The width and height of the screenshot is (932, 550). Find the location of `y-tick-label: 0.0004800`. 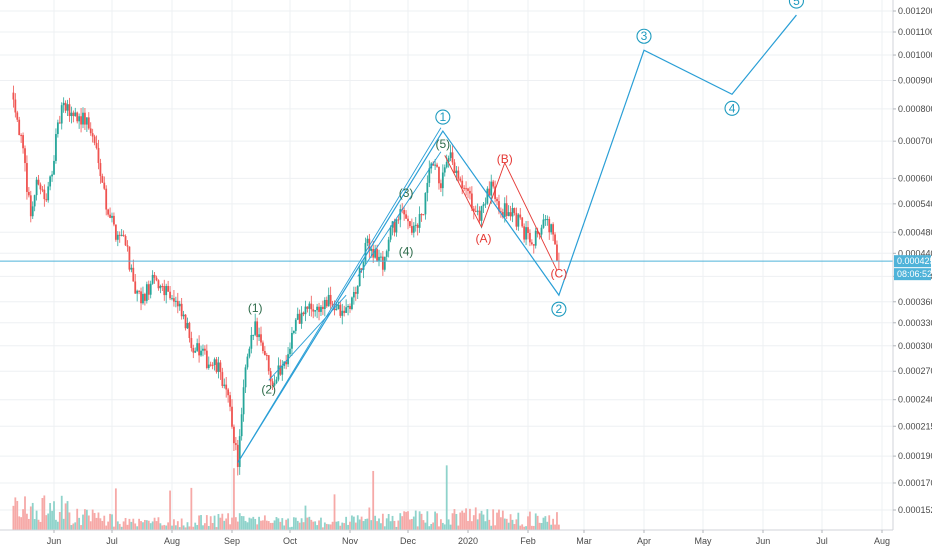

y-tick-label: 0.0004800 is located at coordinates (915, 232).